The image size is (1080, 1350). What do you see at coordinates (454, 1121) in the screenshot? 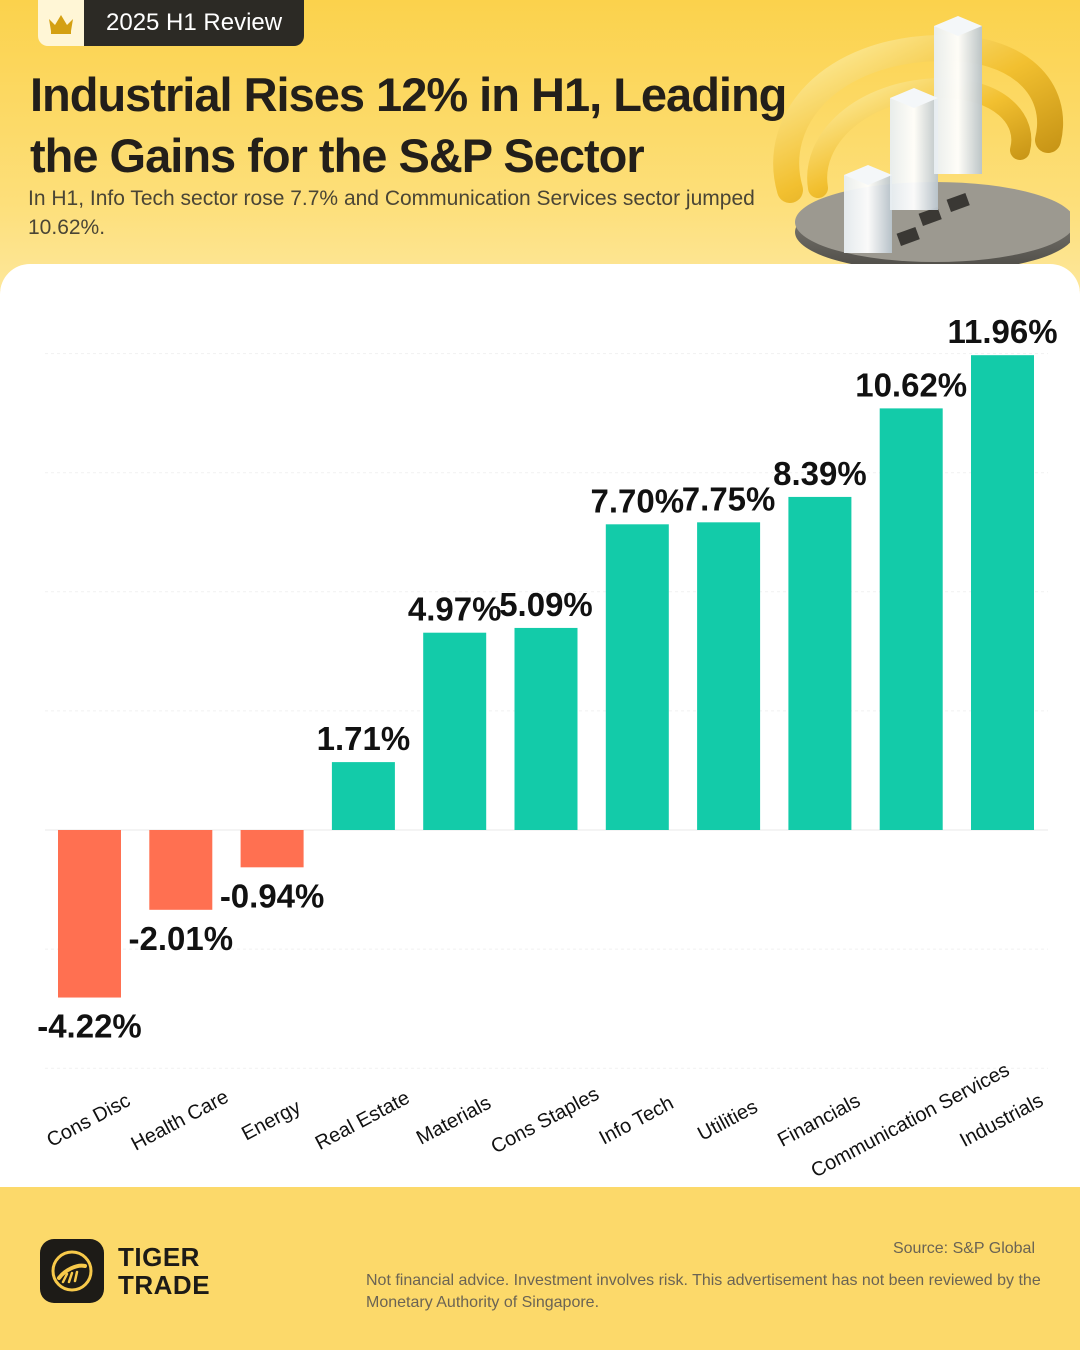
I see `x-tick-label: Materials` at bounding box center [454, 1121].